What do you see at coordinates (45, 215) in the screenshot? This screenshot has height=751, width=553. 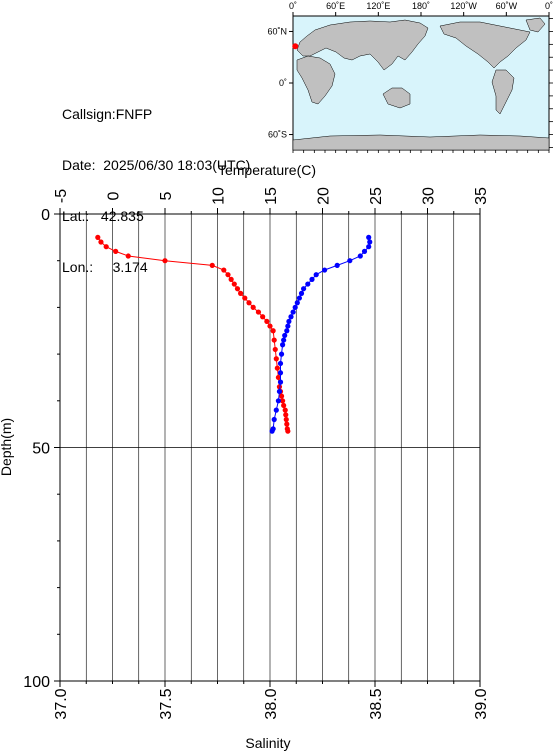 I see `depth-tick-label: 0` at bounding box center [45, 215].